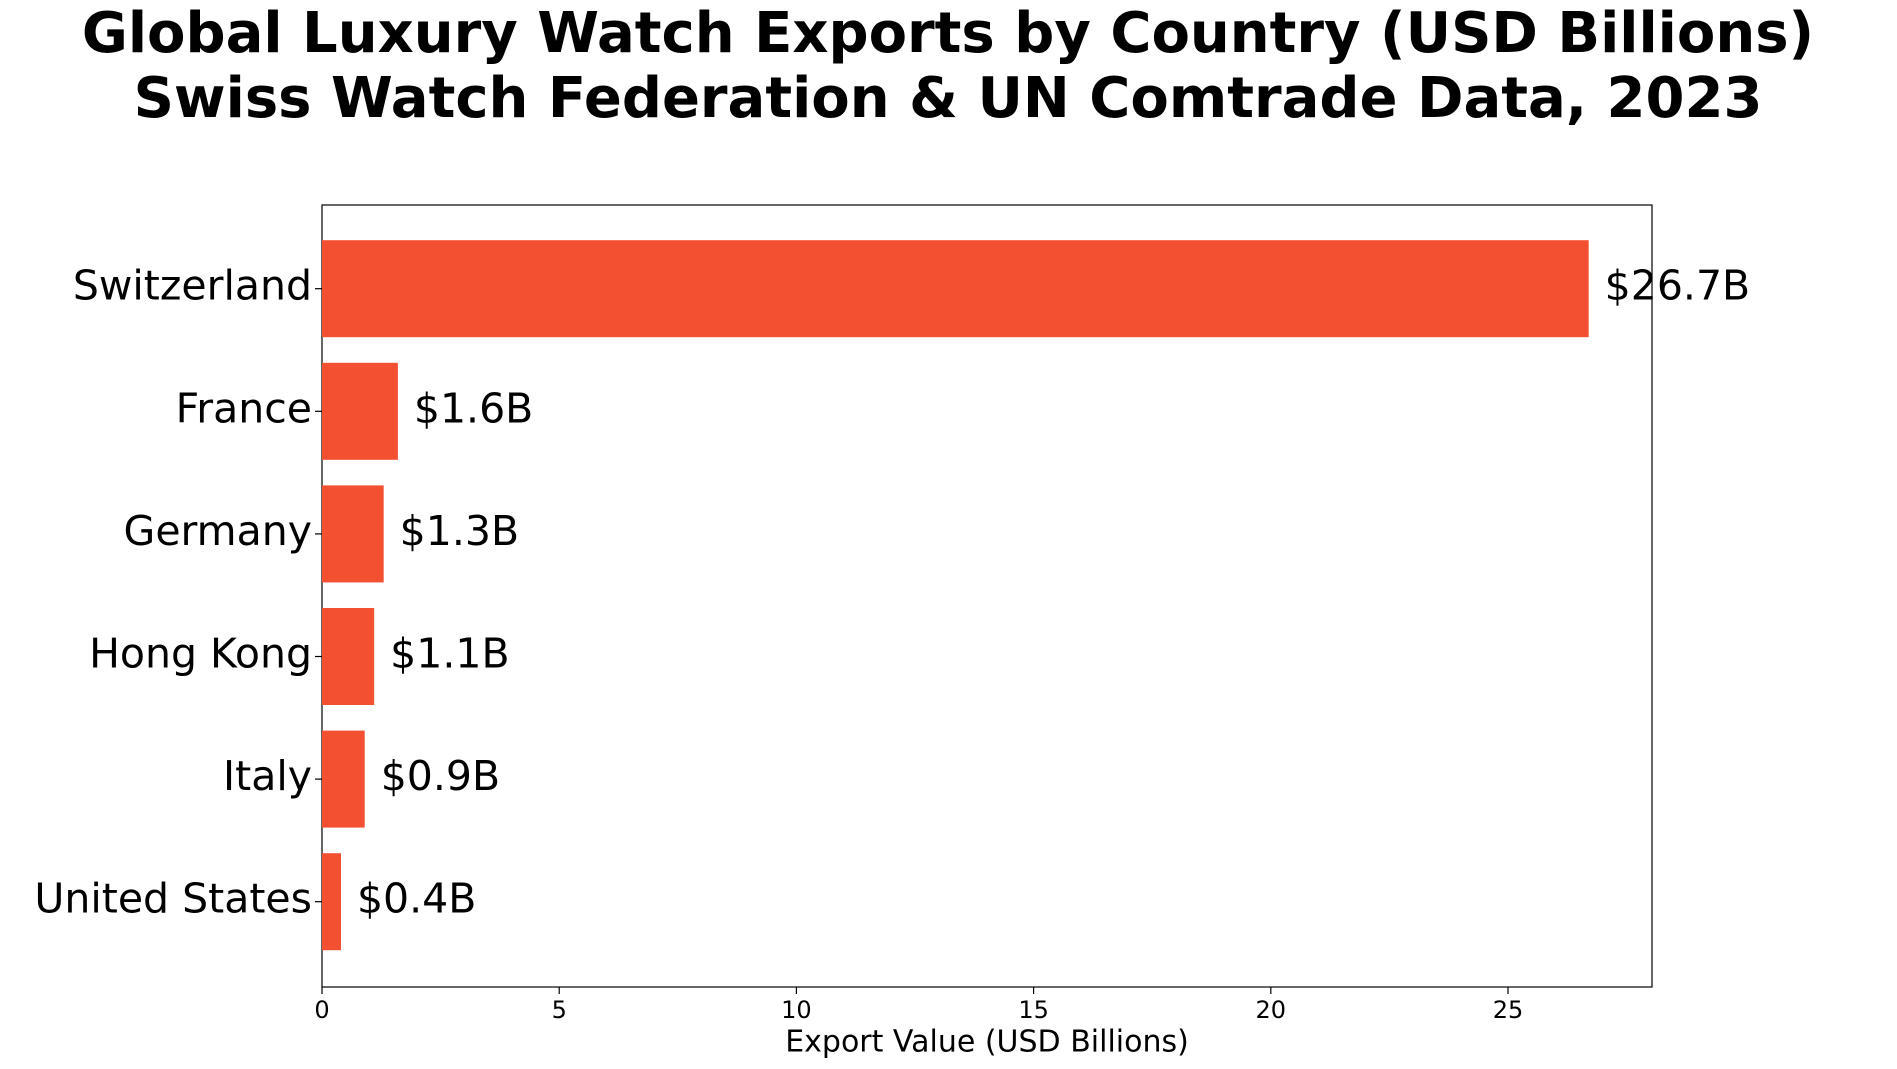 The width and height of the screenshot is (1897, 1069). What do you see at coordinates (192, 286) in the screenshot?
I see `y-tick-label: Switzerland` at bounding box center [192, 286].